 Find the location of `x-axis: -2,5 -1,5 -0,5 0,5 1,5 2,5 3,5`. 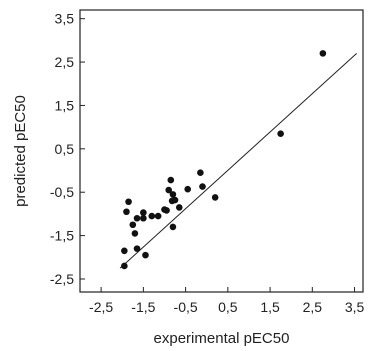

x-axis: -2,5 -1,5 -0,5 0,5 1,5 2,5 3,5 is located at coordinates (226, 301).